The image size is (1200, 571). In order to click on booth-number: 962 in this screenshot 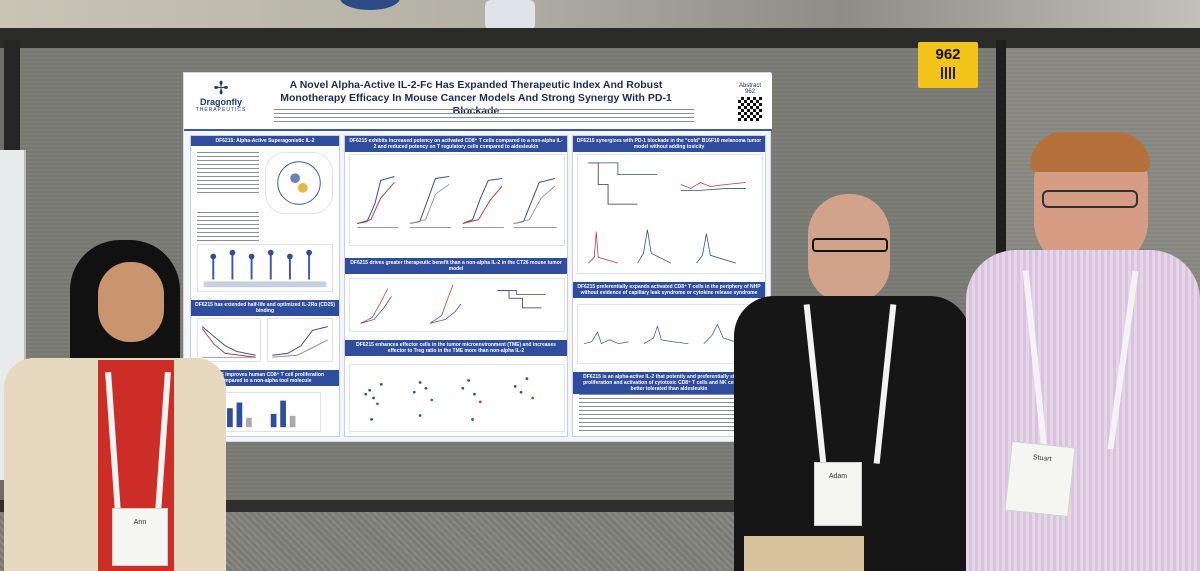, I will do `click(948, 54)`.